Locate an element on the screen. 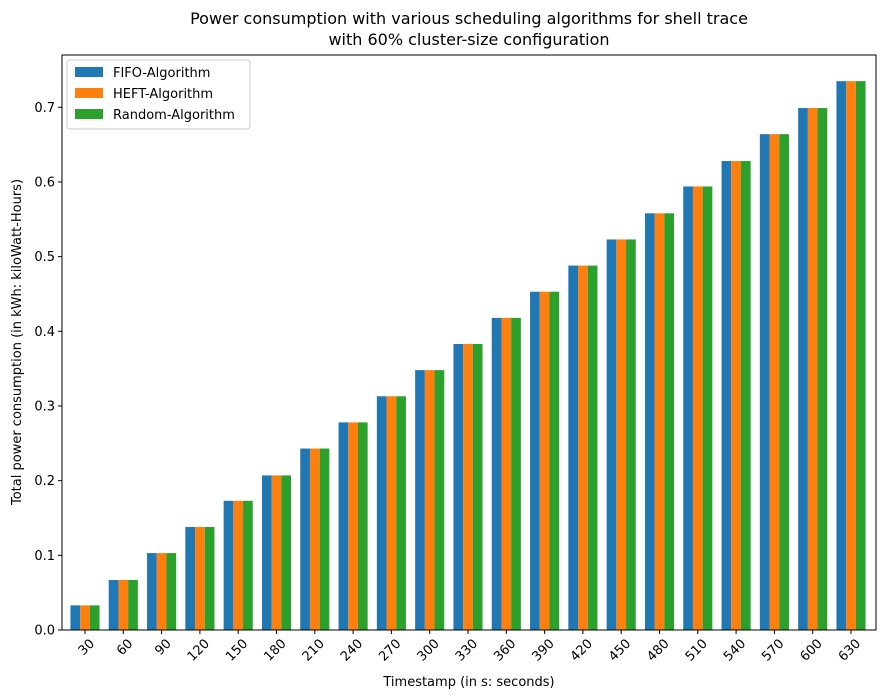 Image resolution: width=885 pixels, height=698 pixels. x-tick-label: 60 is located at coordinates (125, 647).